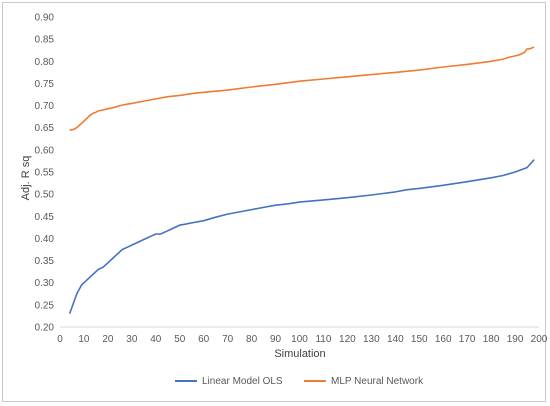 Image resolution: width=550 pixels, height=406 pixels. I want to click on x-tick-label: 80, so click(252, 339).